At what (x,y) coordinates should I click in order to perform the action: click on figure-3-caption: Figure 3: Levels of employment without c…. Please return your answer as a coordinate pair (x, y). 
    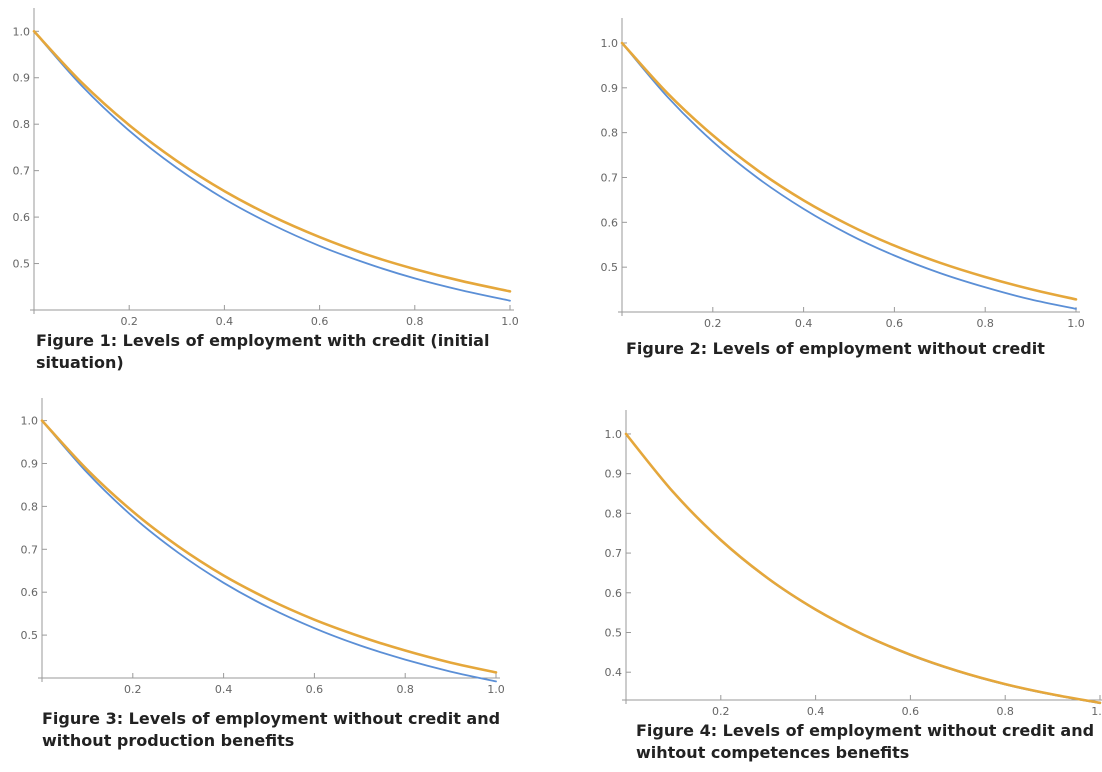
    Looking at the image, I should click on (299, 730).